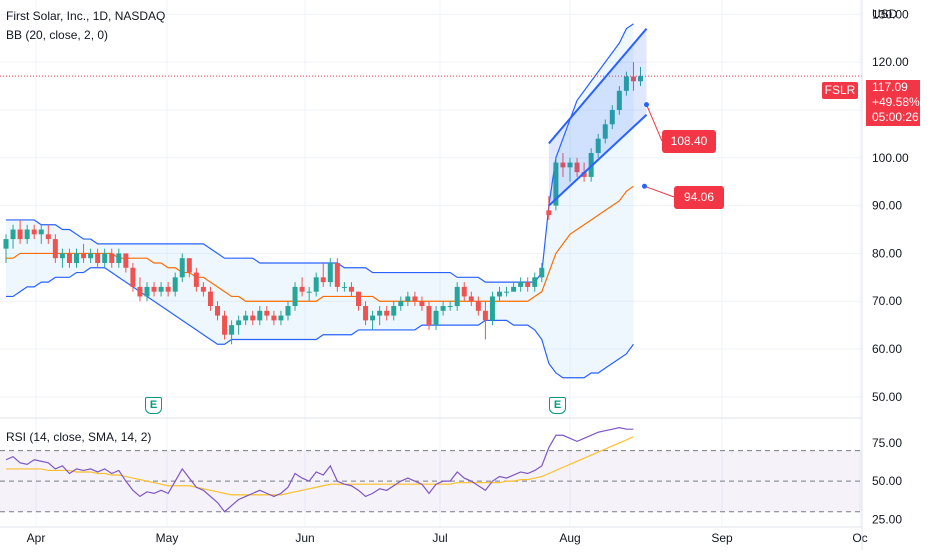 This screenshot has height=555, width=932. I want to click on rsi-band-fill, so click(431, 481).